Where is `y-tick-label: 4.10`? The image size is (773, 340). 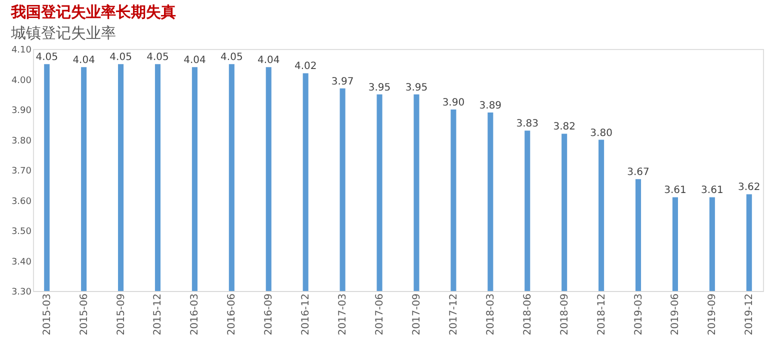 y-tick-label: 4.10 is located at coordinates (21, 51).